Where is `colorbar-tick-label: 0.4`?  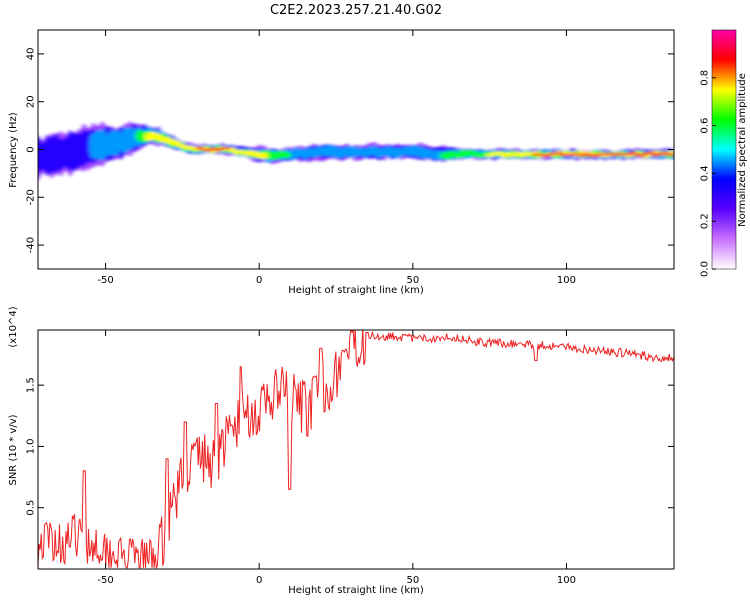
colorbar-tick-label: 0.4 is located at coordinates (705, 173).